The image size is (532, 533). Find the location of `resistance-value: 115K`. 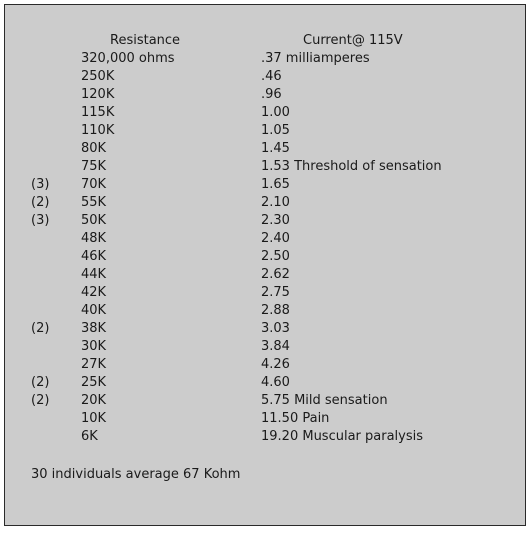

resistance-value: 115K is located at coordinates (98, 112).